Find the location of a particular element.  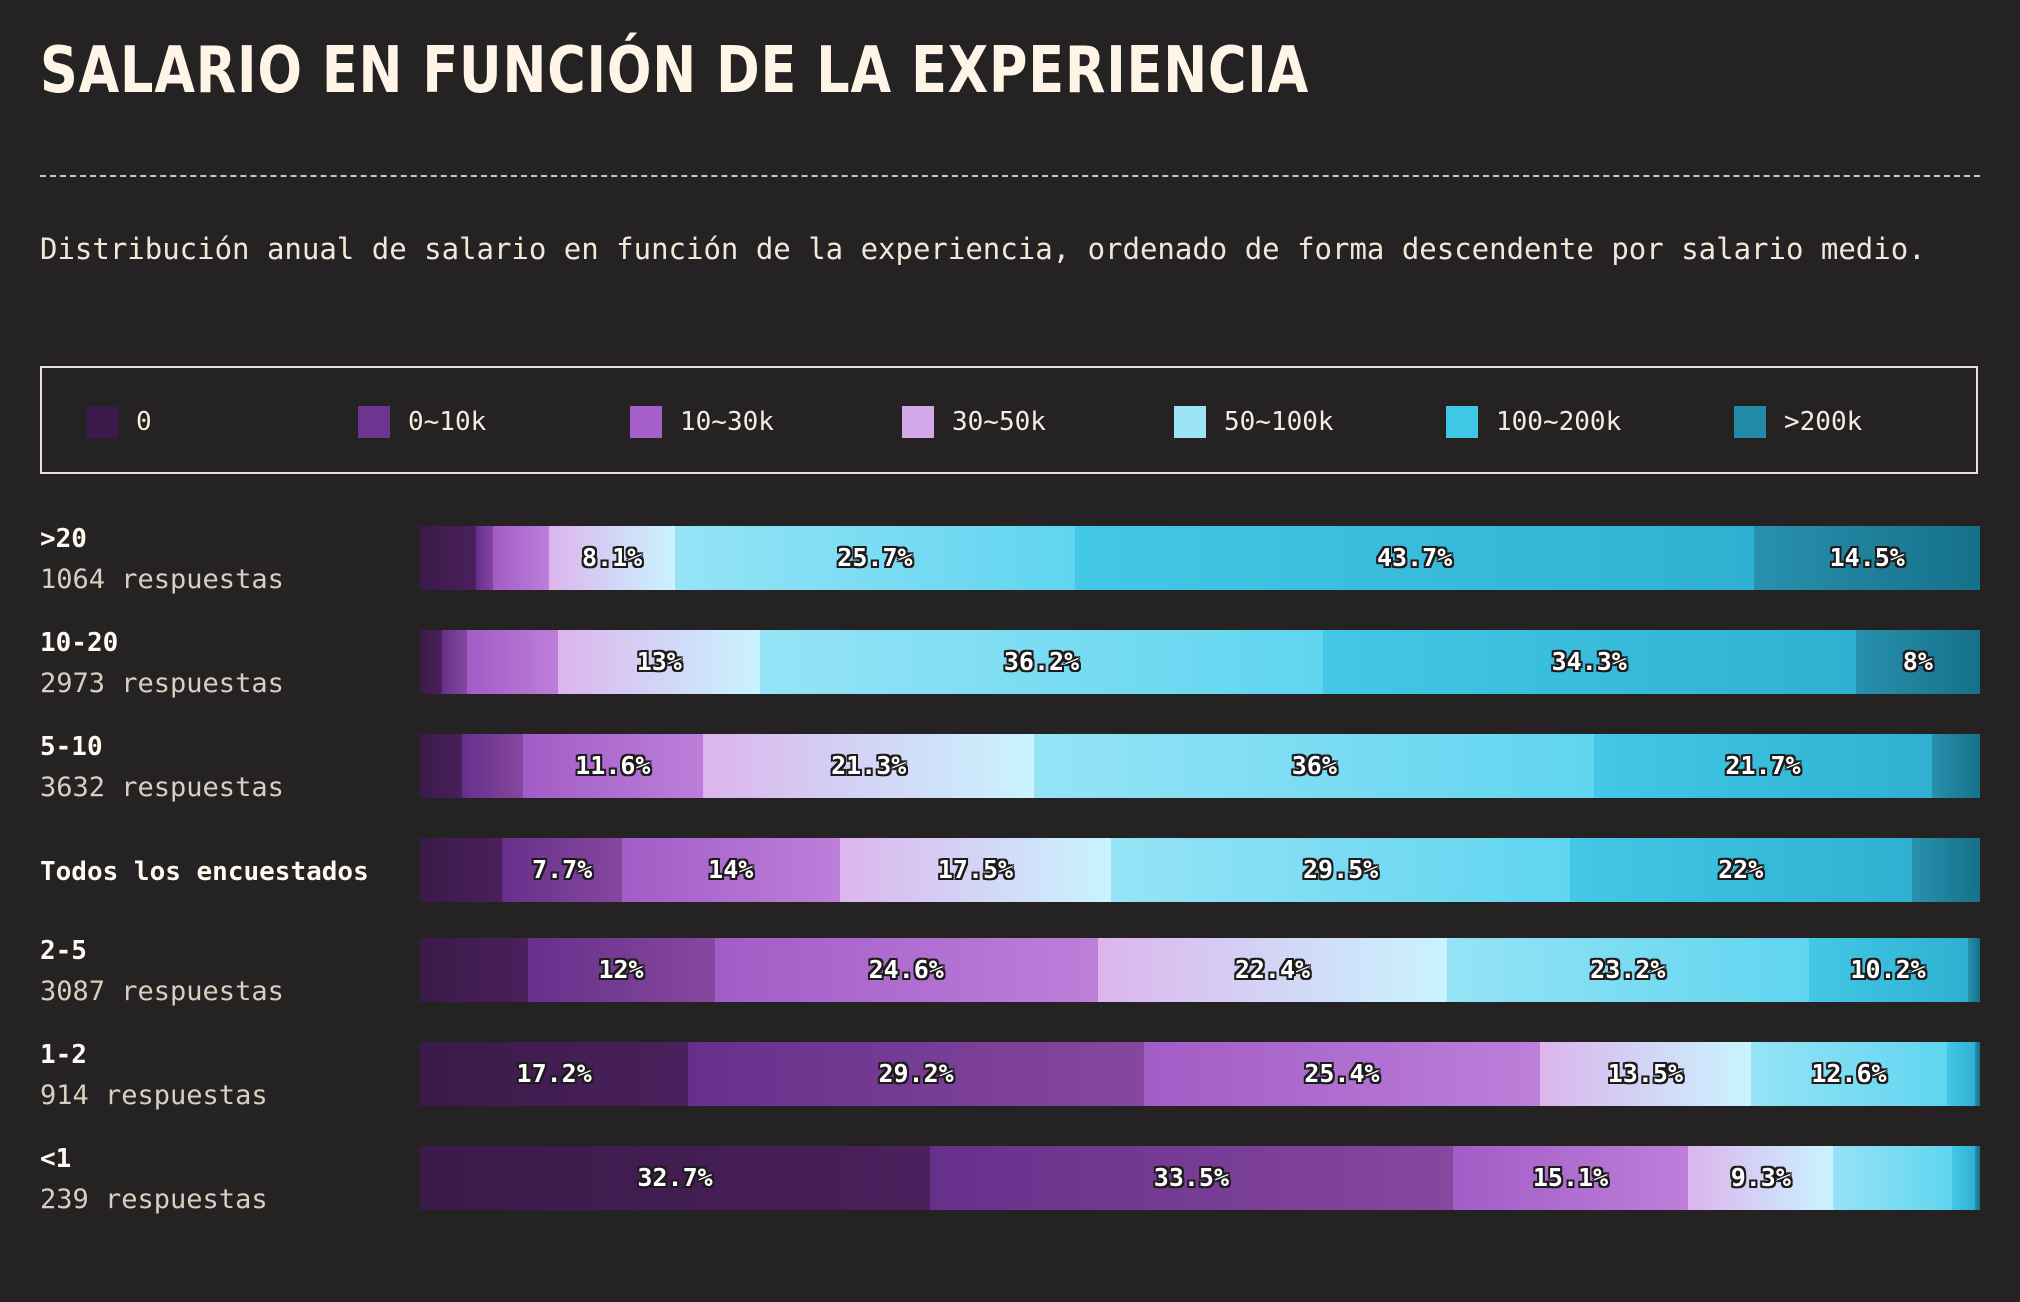

row-label: 5-10 3632 respuestas is located at coordinates (162, 767).